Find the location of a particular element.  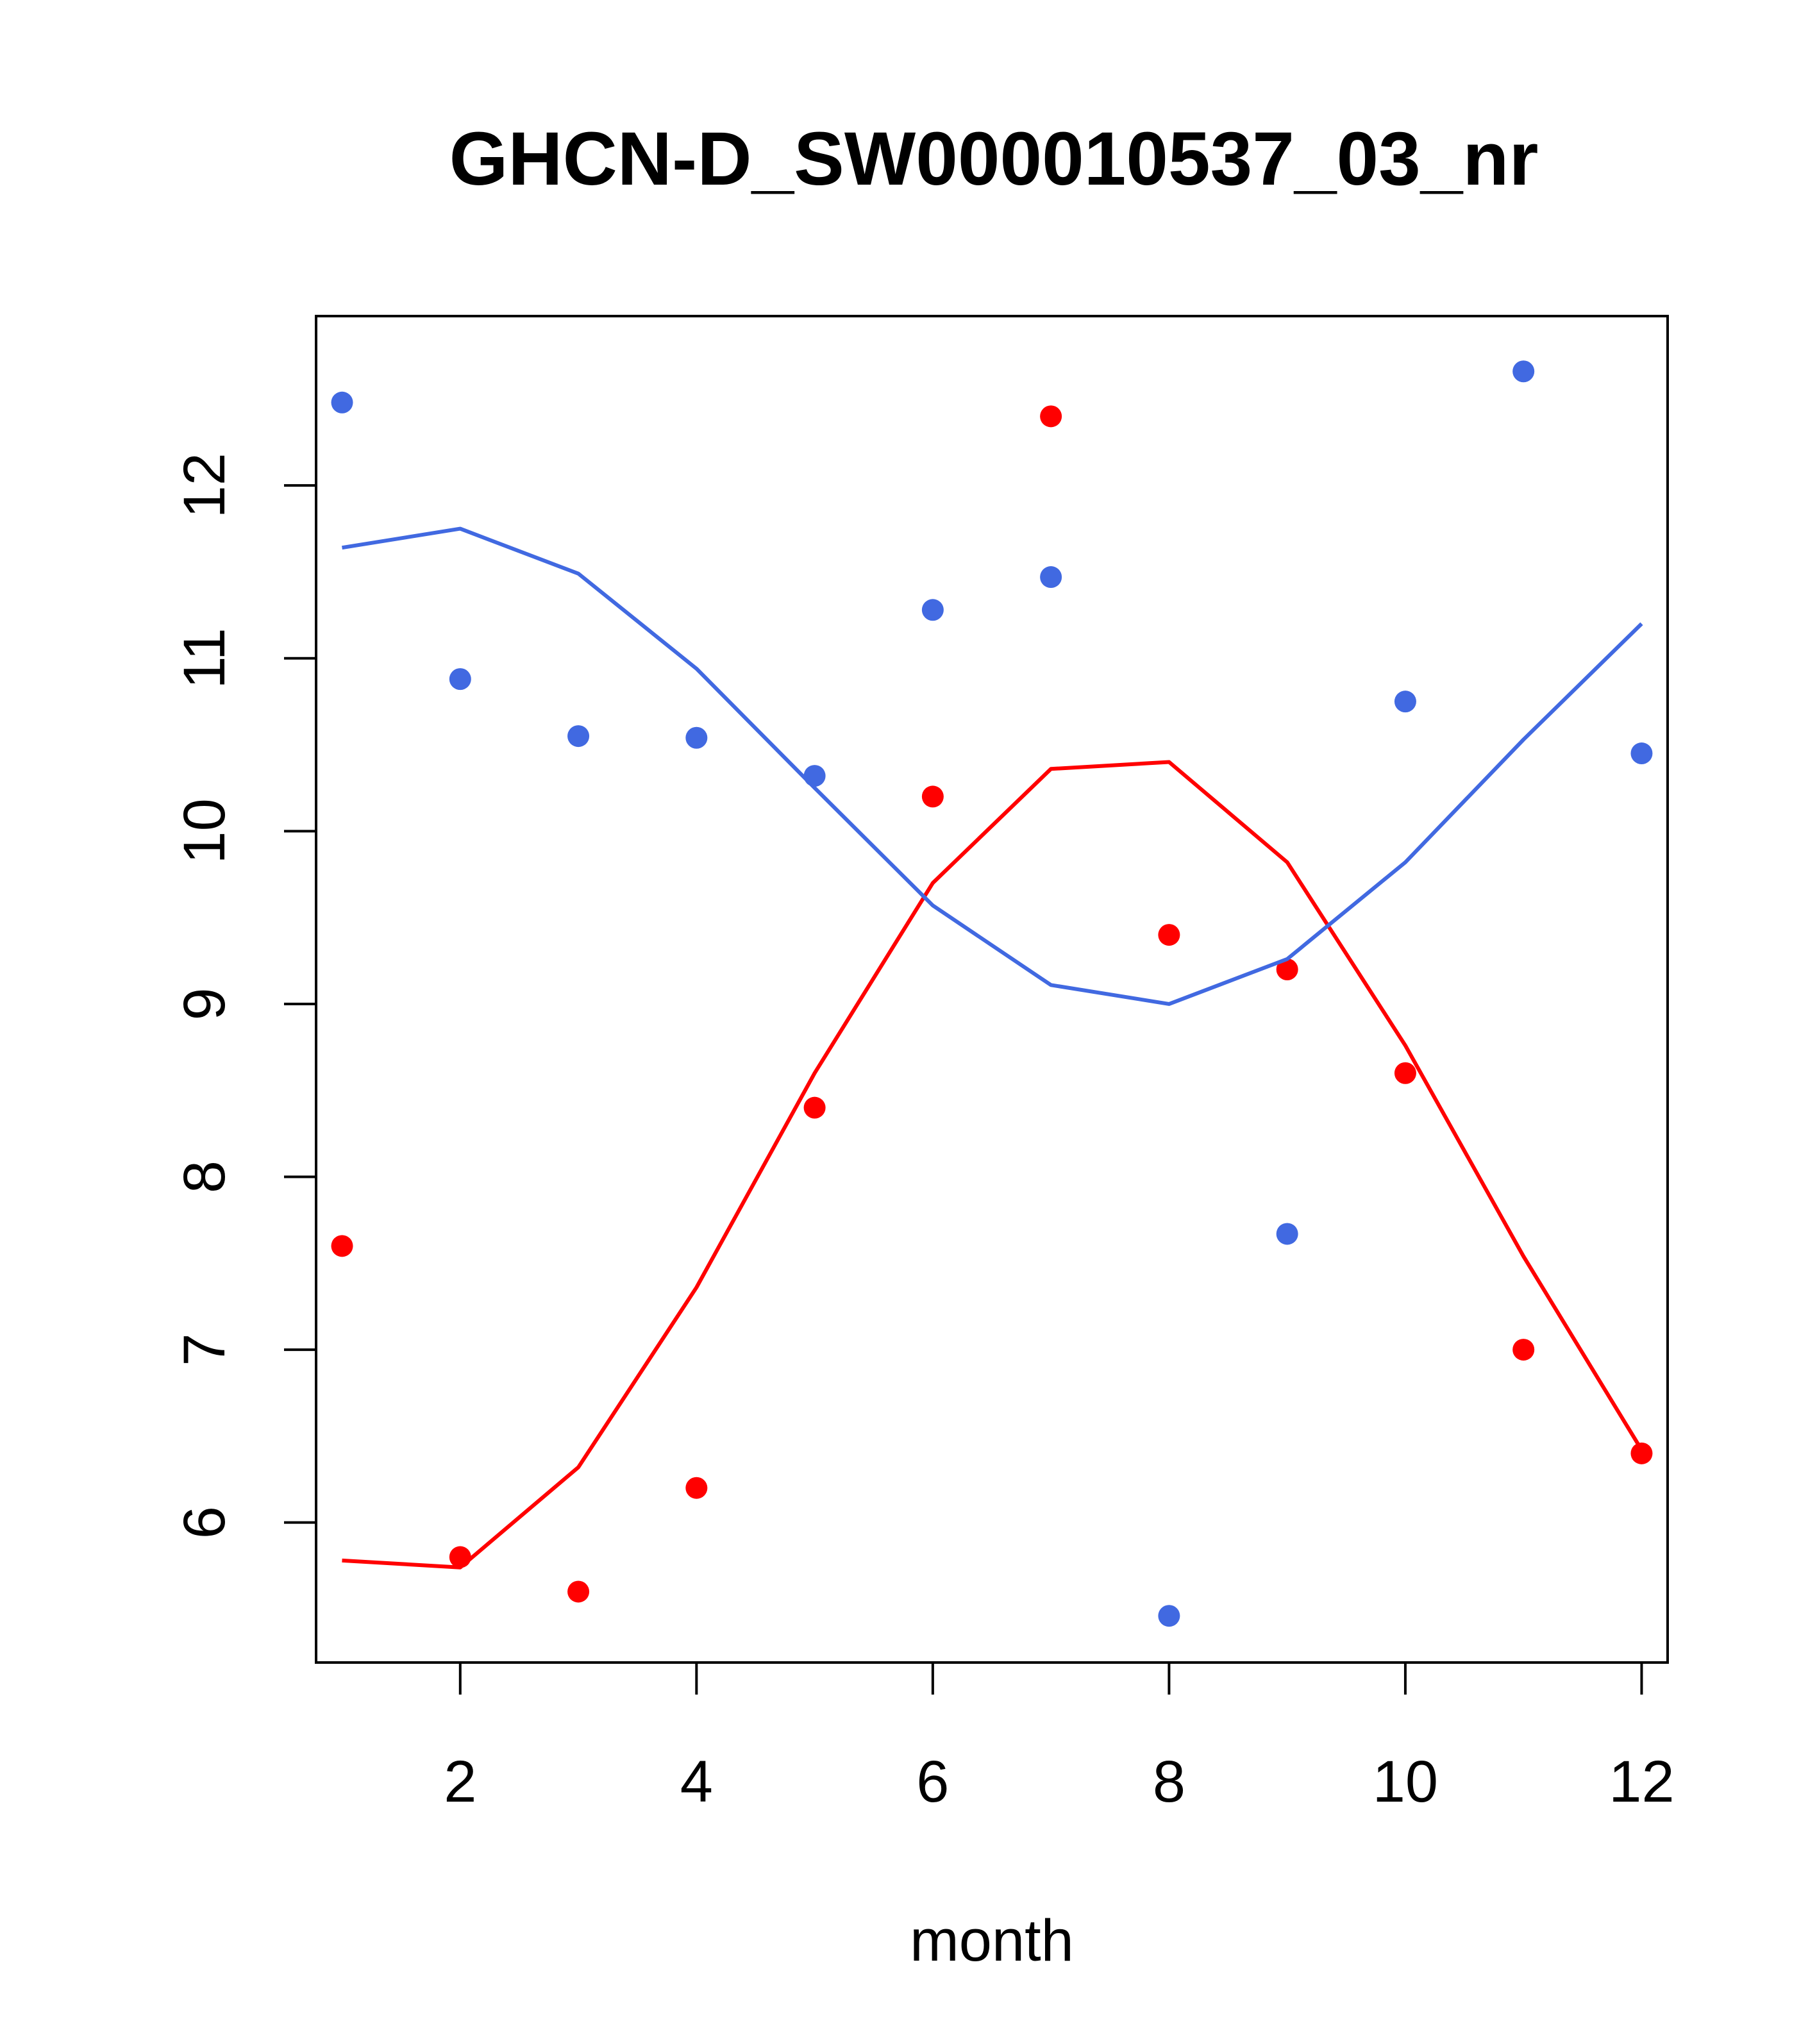

y-tick-label: 8 is located at coordinates (204, 1177).